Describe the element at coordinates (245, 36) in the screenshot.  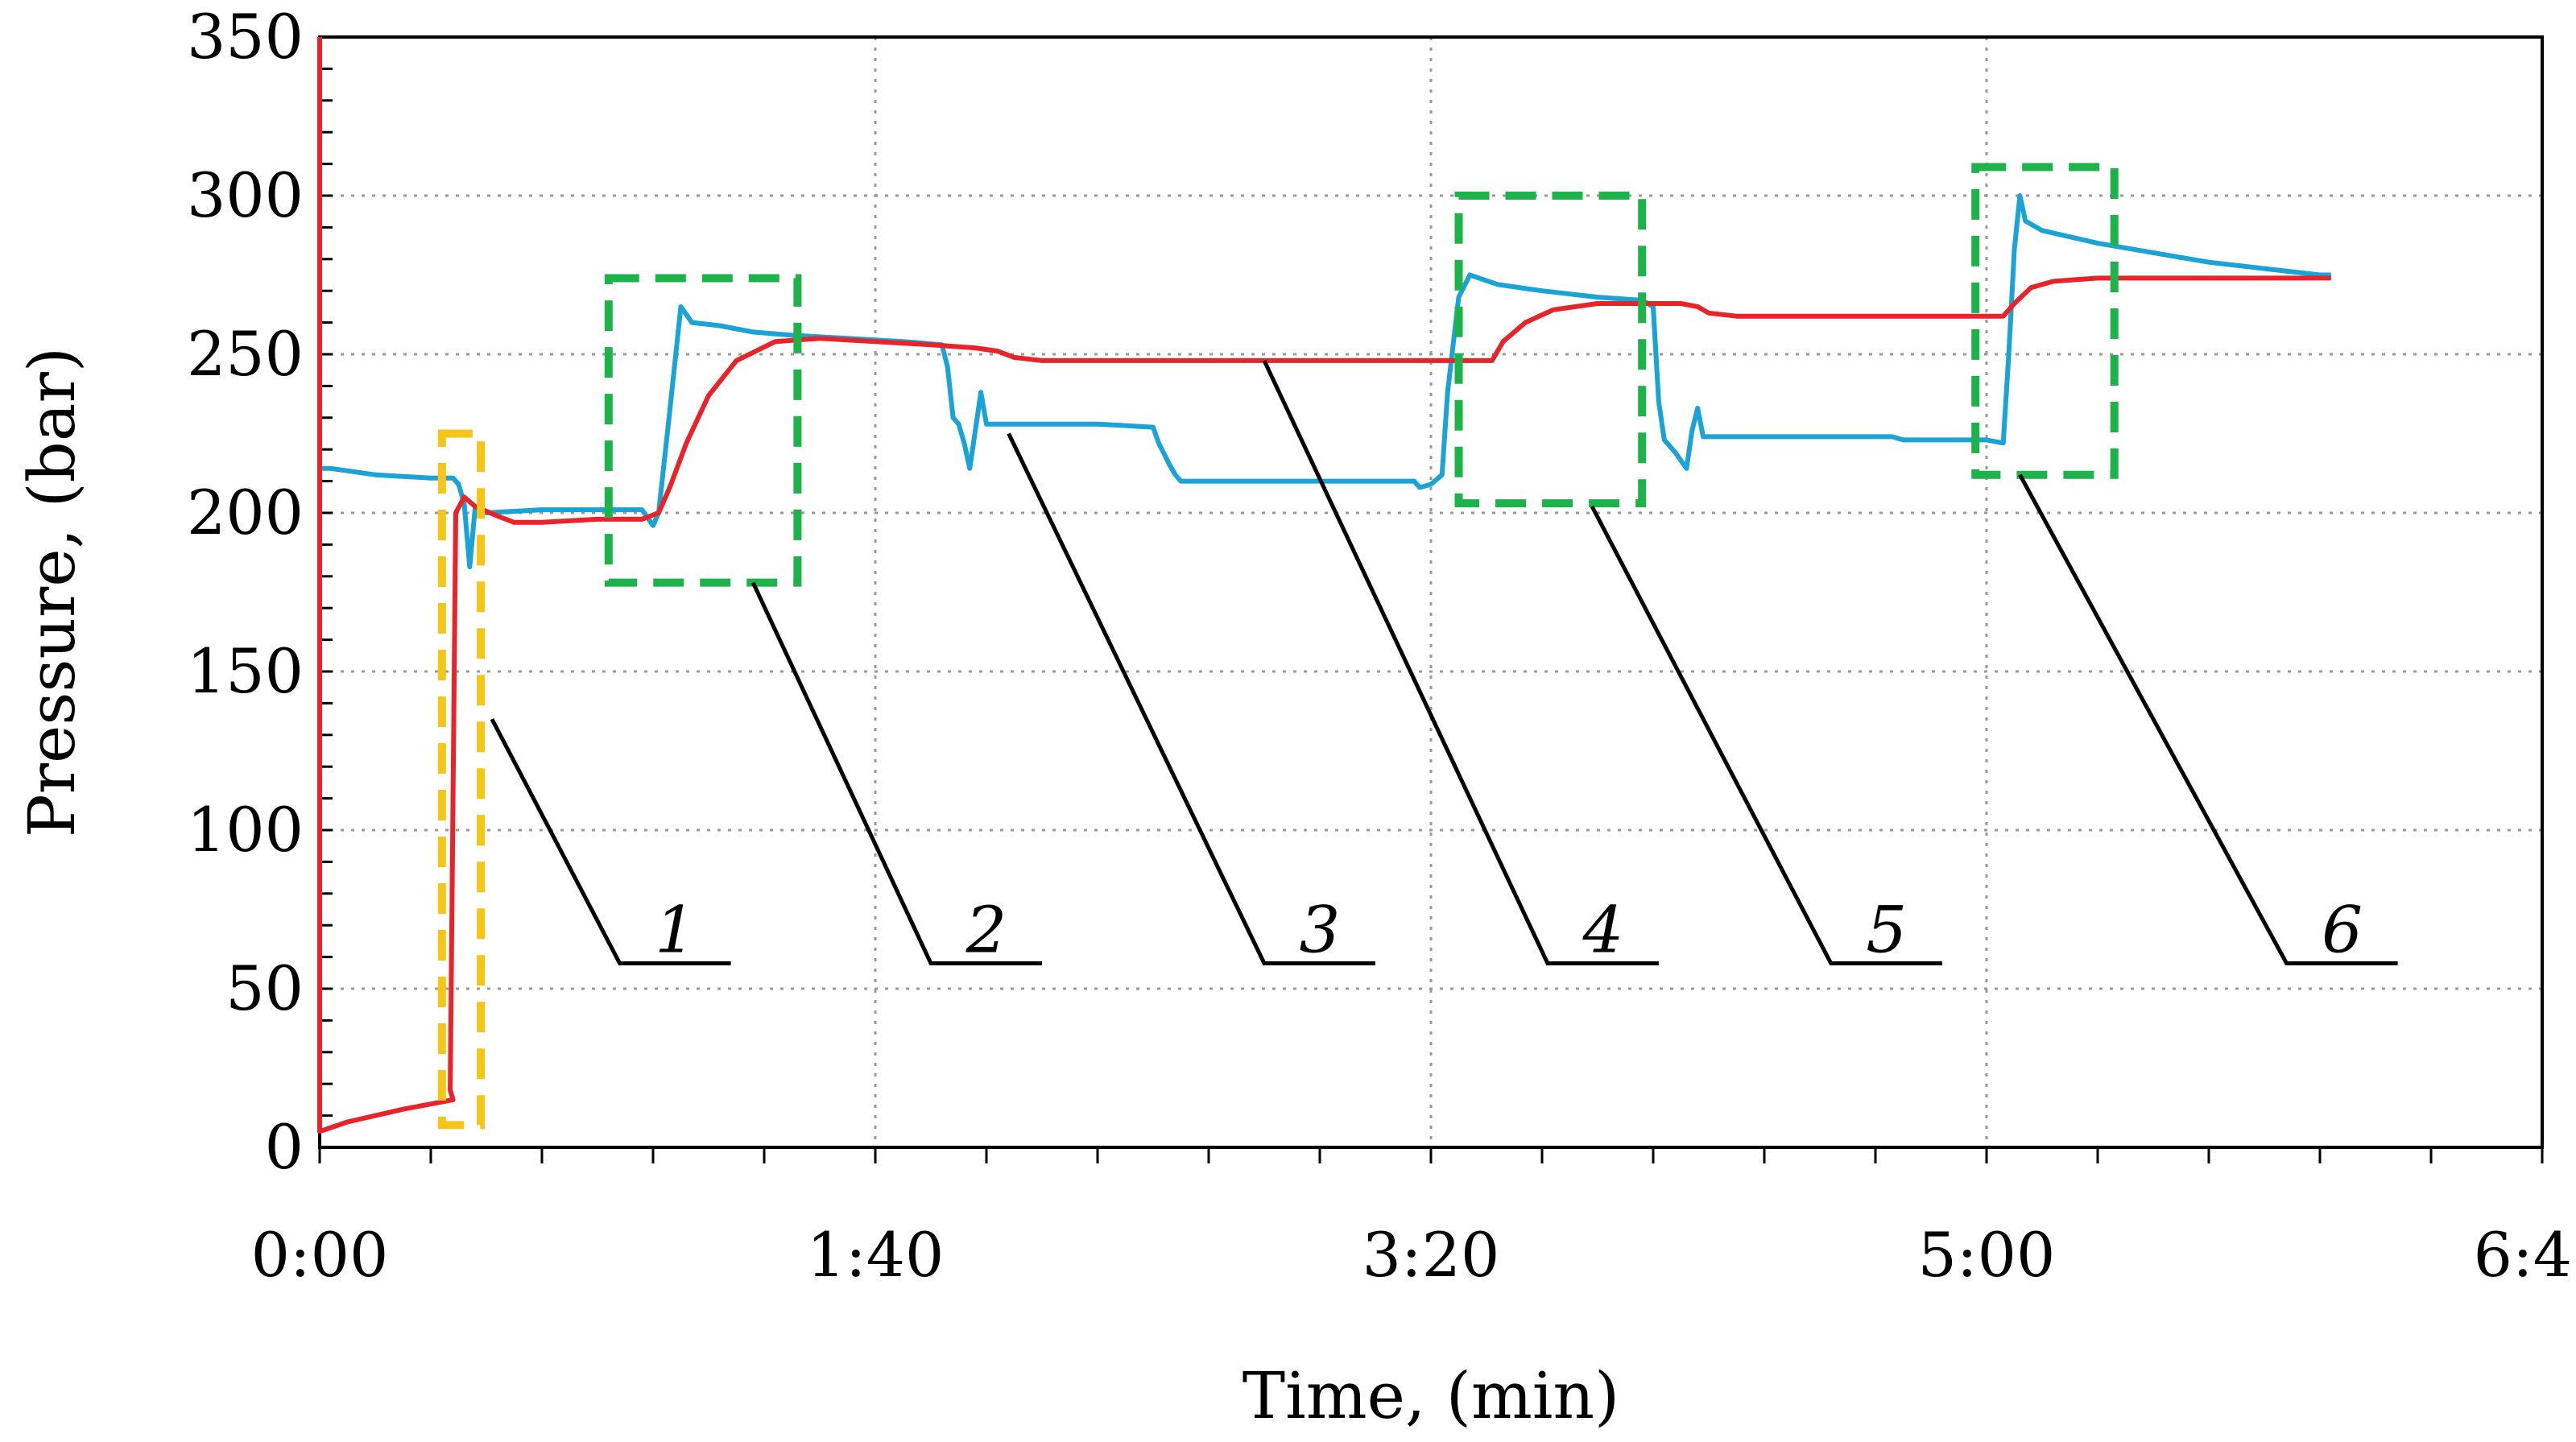
I see `y-tick-label: 350` at that location.